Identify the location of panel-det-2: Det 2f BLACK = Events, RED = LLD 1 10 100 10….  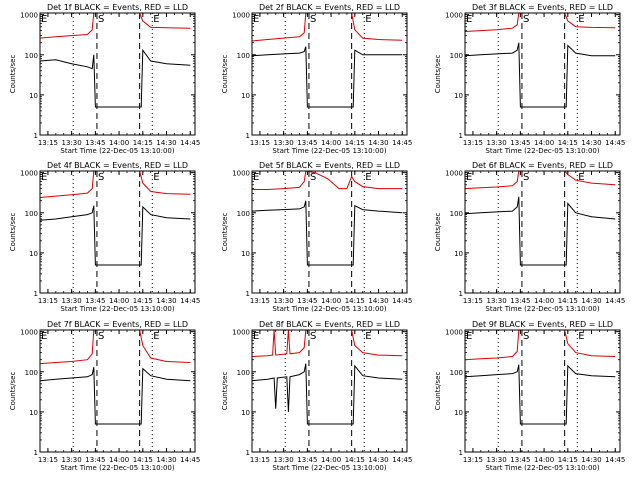
(316, 79).